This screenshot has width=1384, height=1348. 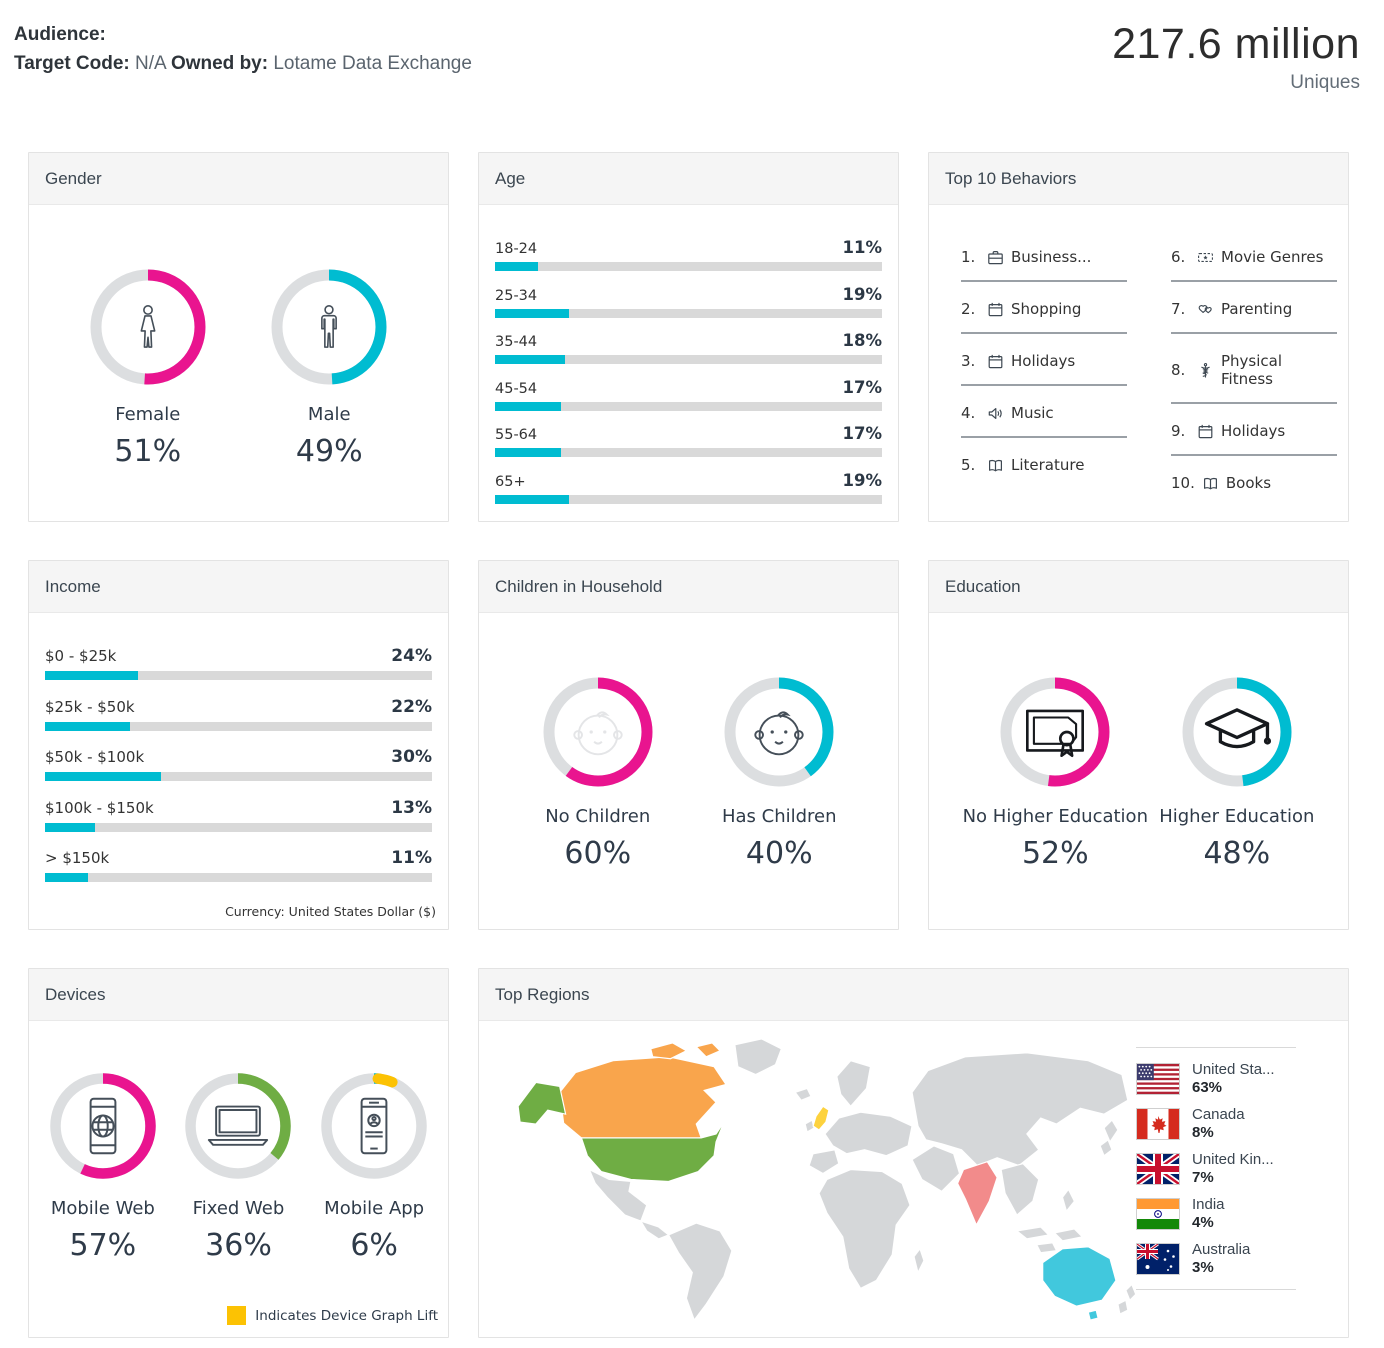 What do you see at coordinates (968, 361) in the screenshot?
I see `behavior-rank: 3.` at bounding box center [968, 361].